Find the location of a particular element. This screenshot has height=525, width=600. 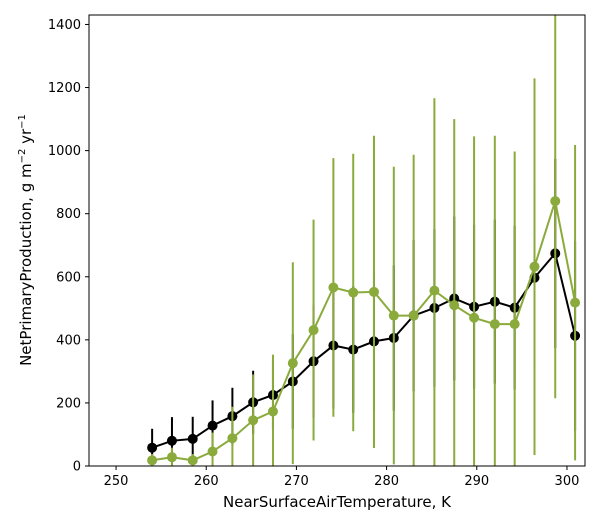

x-tick-label: 260 is located at coordinates (206, 481).